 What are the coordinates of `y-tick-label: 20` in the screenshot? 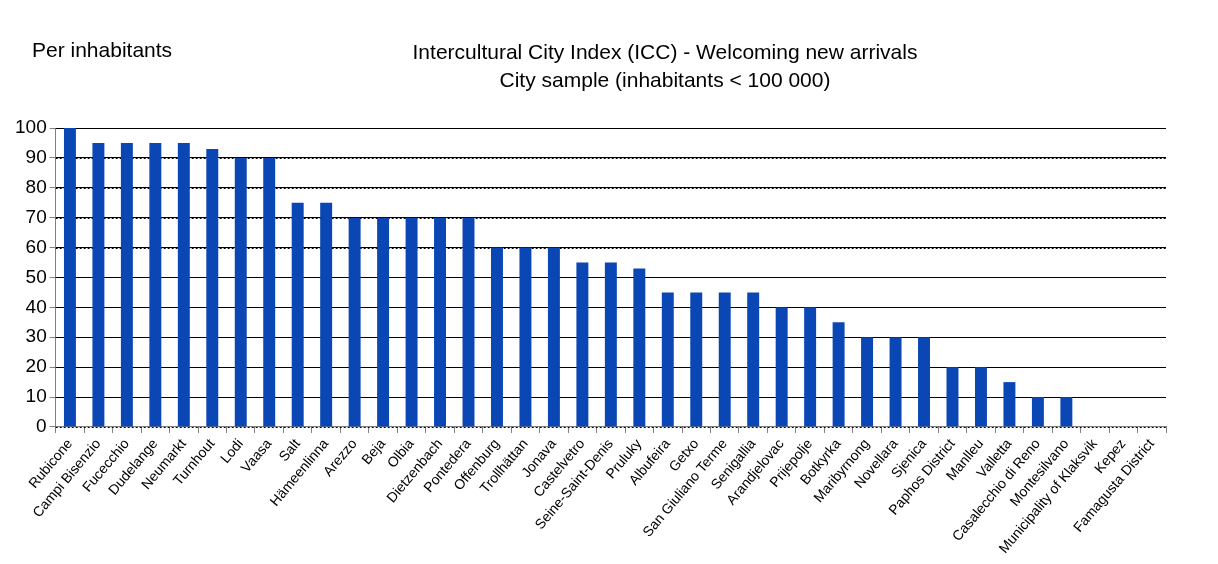 It's located at (36, 366).